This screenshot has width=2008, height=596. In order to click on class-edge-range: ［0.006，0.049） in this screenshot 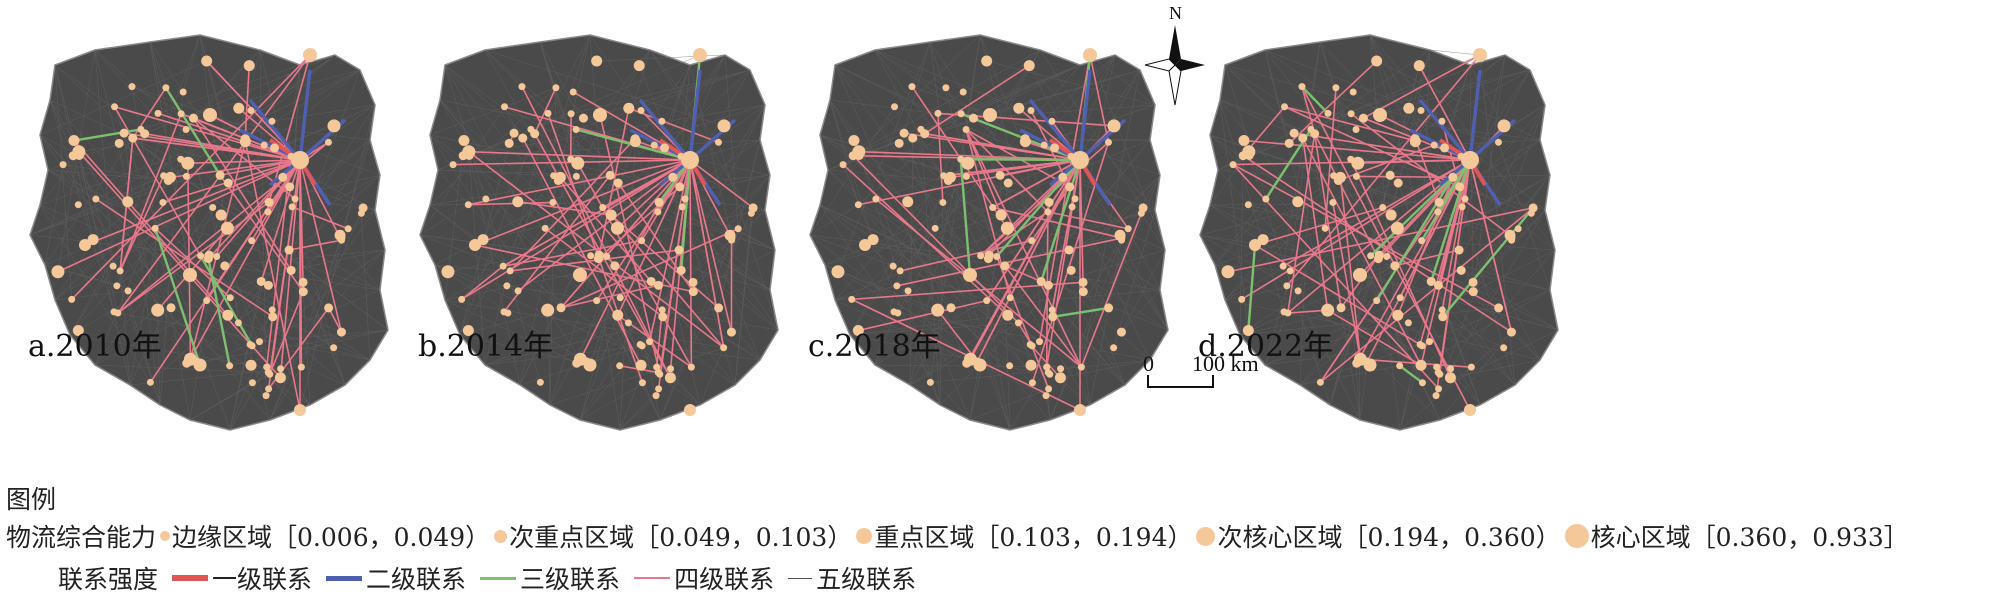, I will do `click(381, 537)`.